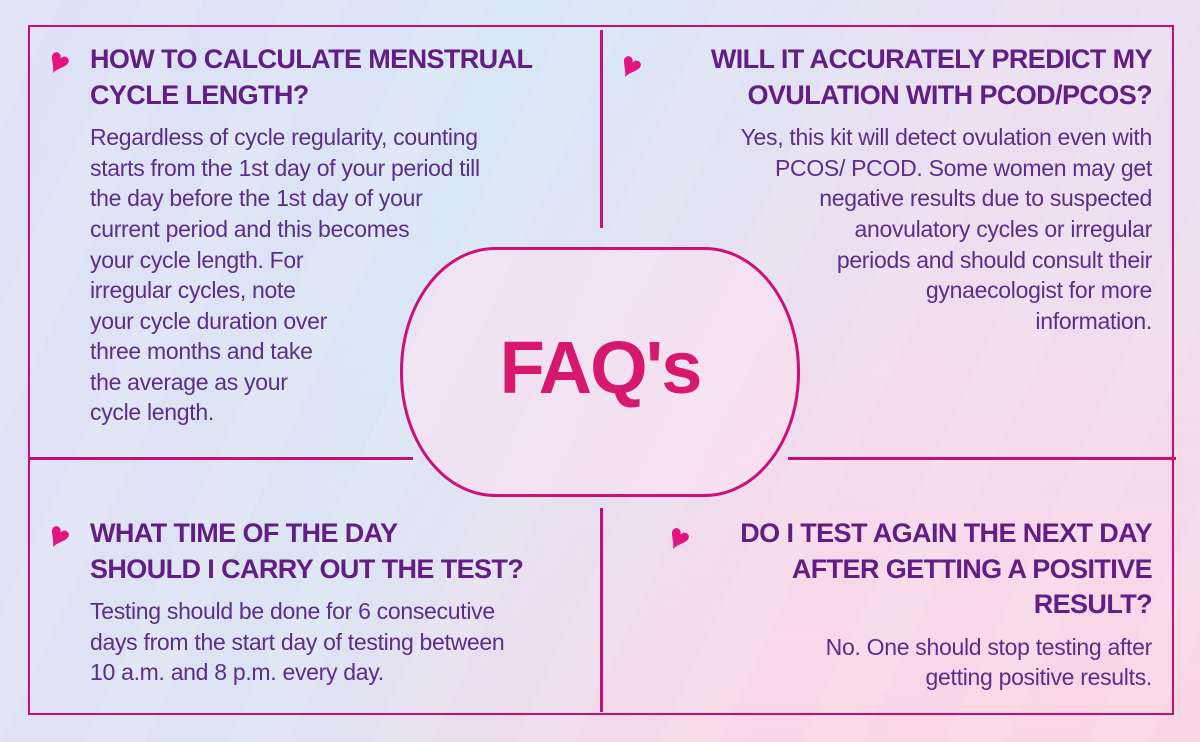  I want to click on faq-title: FAQ's, so click(601, 367).